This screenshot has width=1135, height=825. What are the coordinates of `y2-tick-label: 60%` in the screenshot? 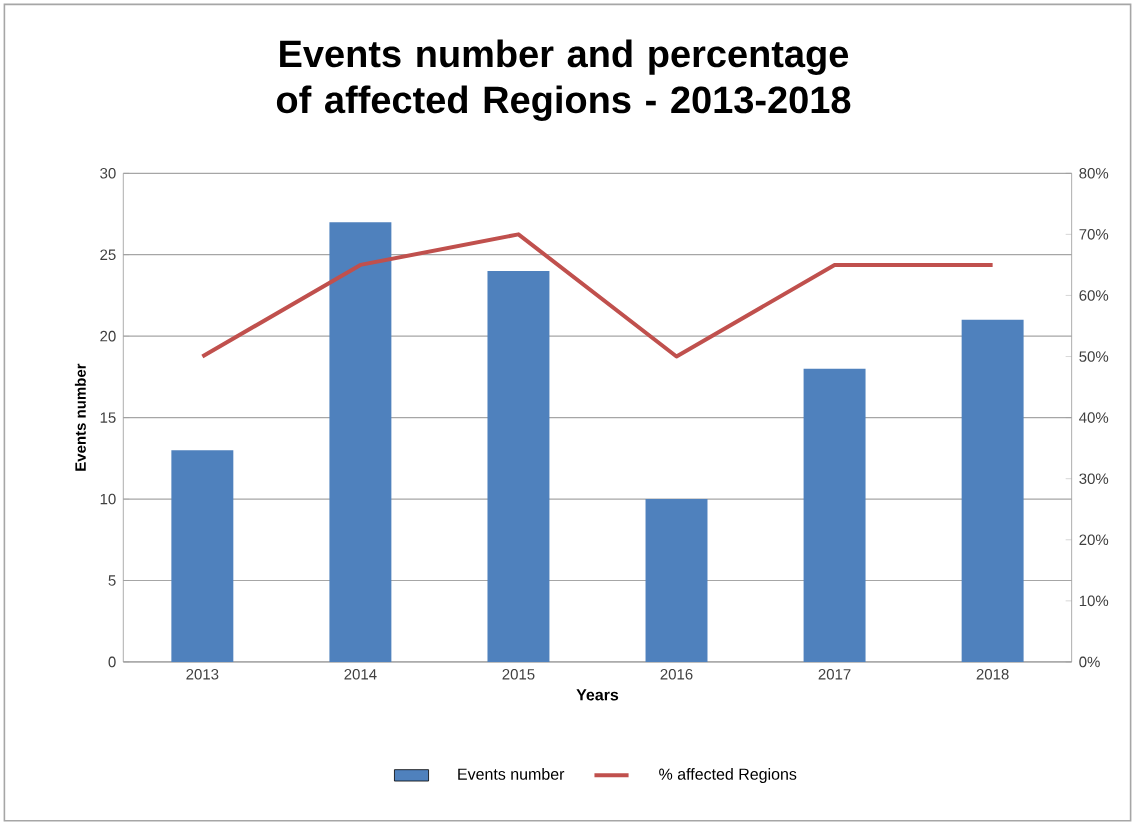 It's located at (1094, 295).